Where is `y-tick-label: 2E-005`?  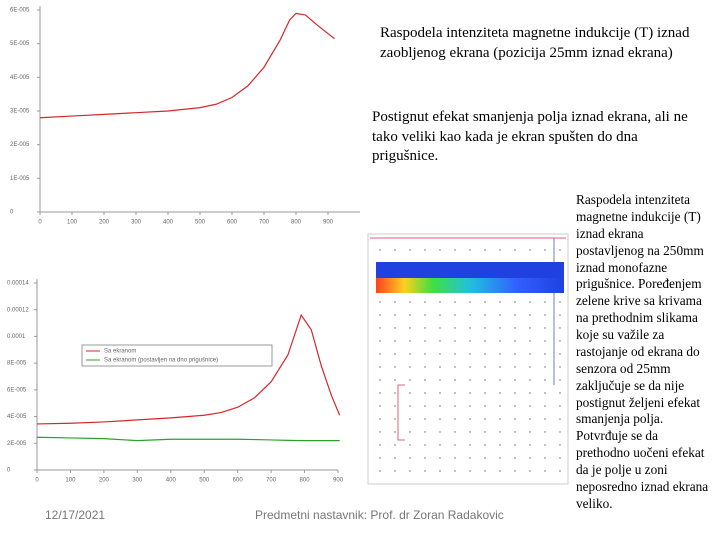 y-tick-label: 2E-005 is located at coordinates (20, 145).